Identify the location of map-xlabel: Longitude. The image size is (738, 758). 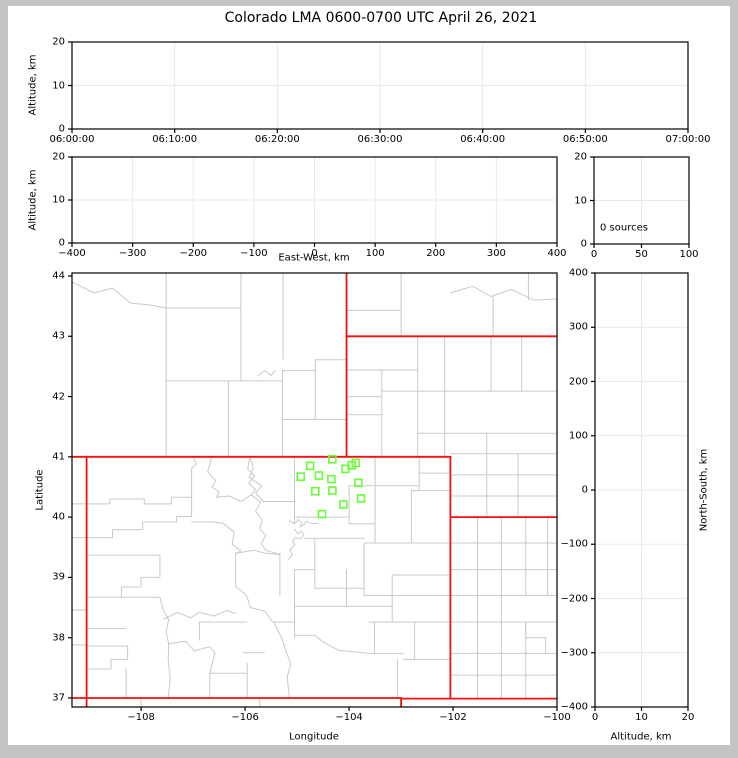
(314, 737).